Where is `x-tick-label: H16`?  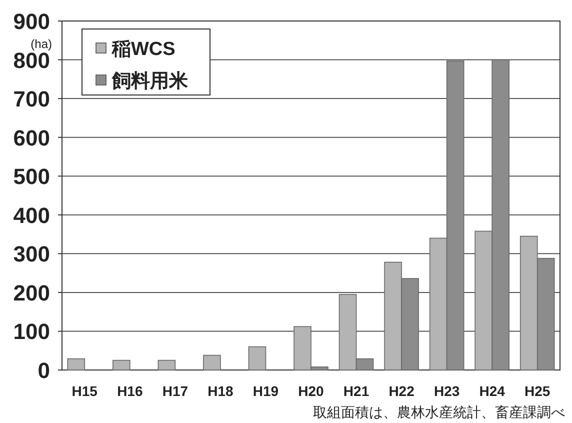 x-tick-label: H16 is located at coordinates (130, 391).